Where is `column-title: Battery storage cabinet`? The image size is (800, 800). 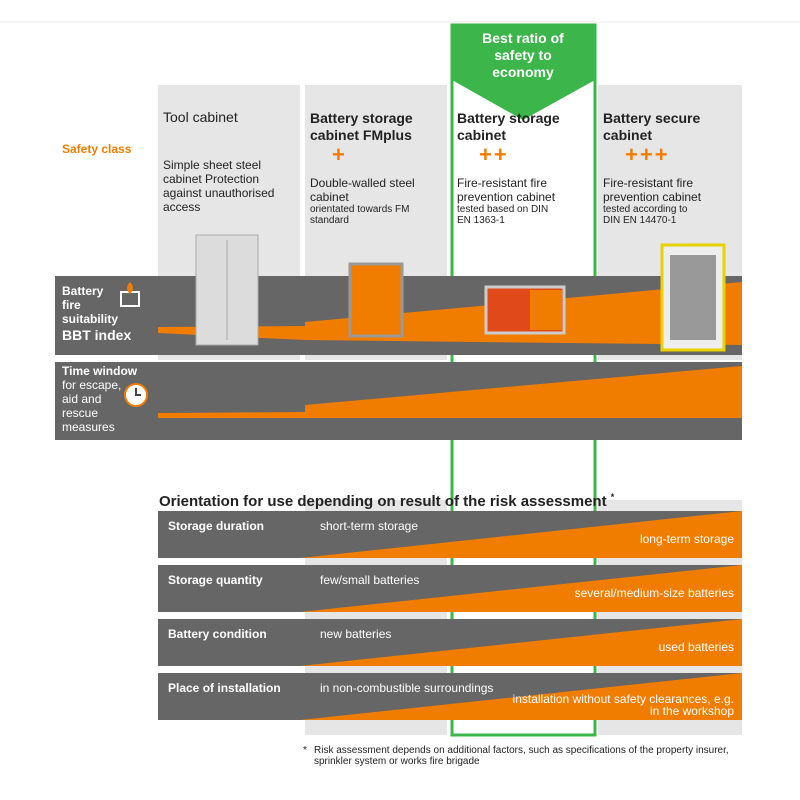
column-title: Battery storage cabinet is located at coordinates (508, 126).